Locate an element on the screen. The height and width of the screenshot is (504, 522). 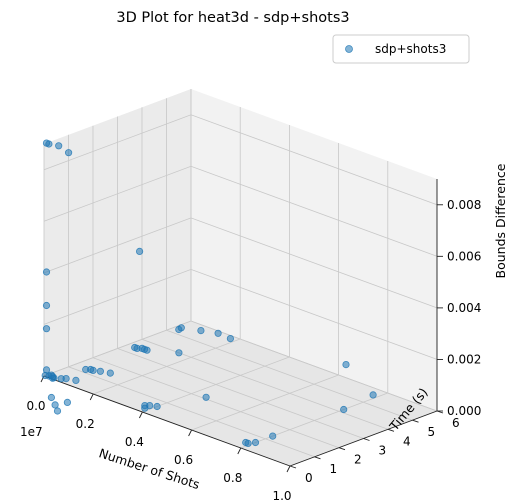
x-tick-label: 0.8 is located at coordinates (232, 478).